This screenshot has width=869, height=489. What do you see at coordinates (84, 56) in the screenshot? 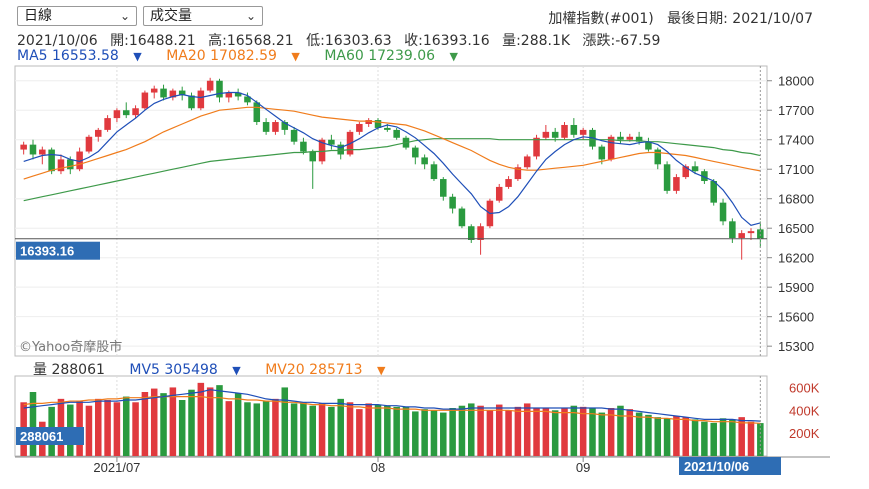
I see `ma5-legend: MA5 16553.58 ▼` at bounding box center [84, 56].